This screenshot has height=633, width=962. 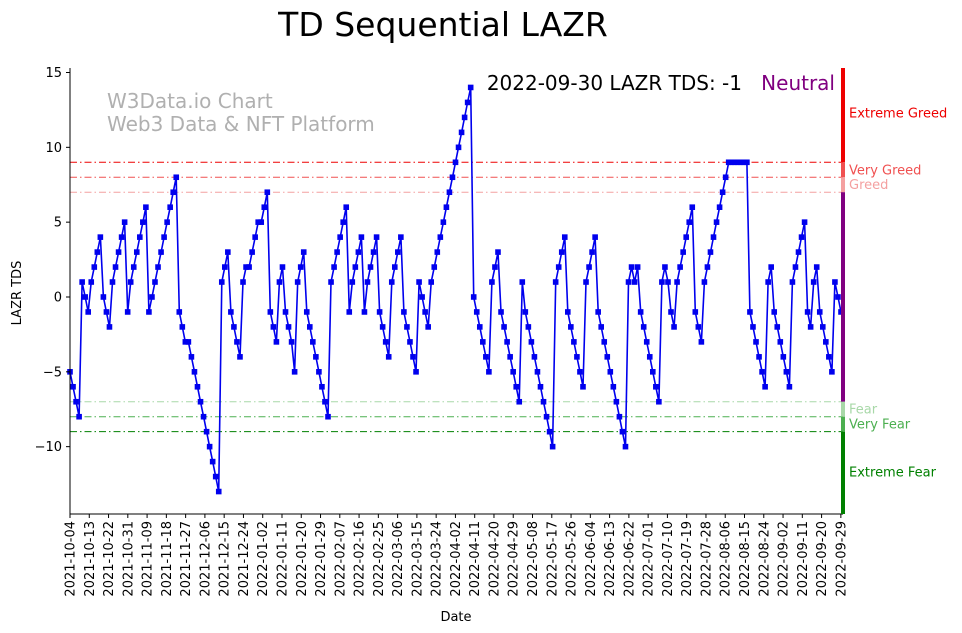 I want to click on x-tick-label: 2022-05-26, so click(x=572, y=559).